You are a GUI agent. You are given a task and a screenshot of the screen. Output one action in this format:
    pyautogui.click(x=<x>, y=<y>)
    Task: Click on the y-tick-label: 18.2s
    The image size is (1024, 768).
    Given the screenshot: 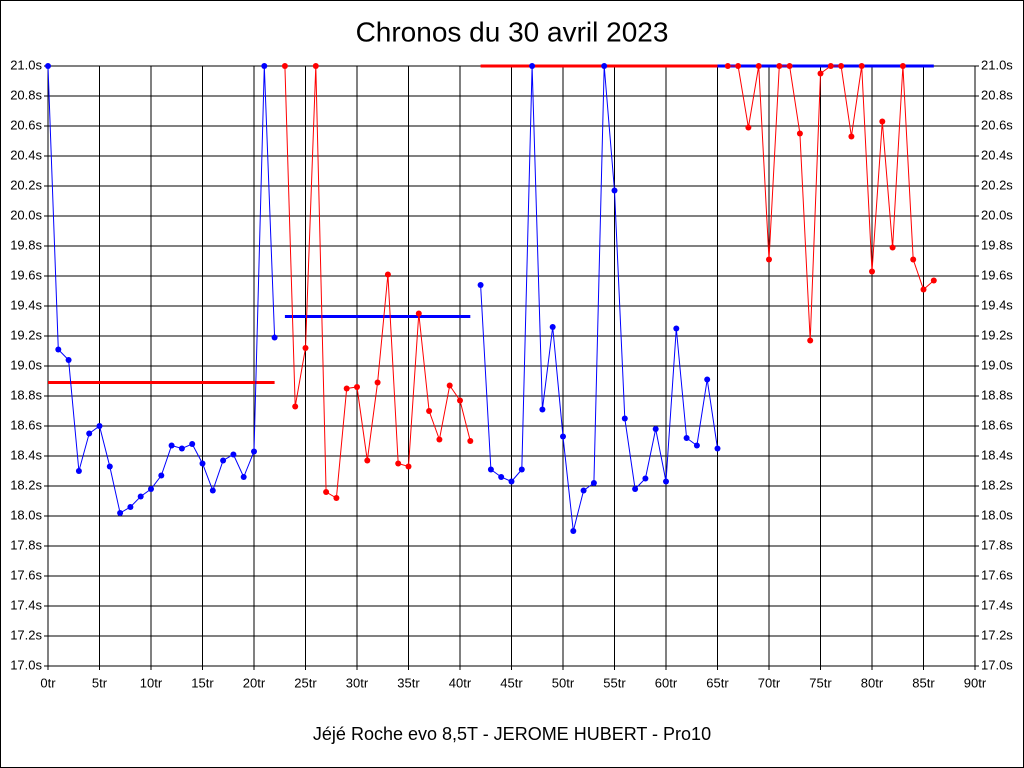 What is the action you would take?
    pyautogui.click(x=26, y=484)
    